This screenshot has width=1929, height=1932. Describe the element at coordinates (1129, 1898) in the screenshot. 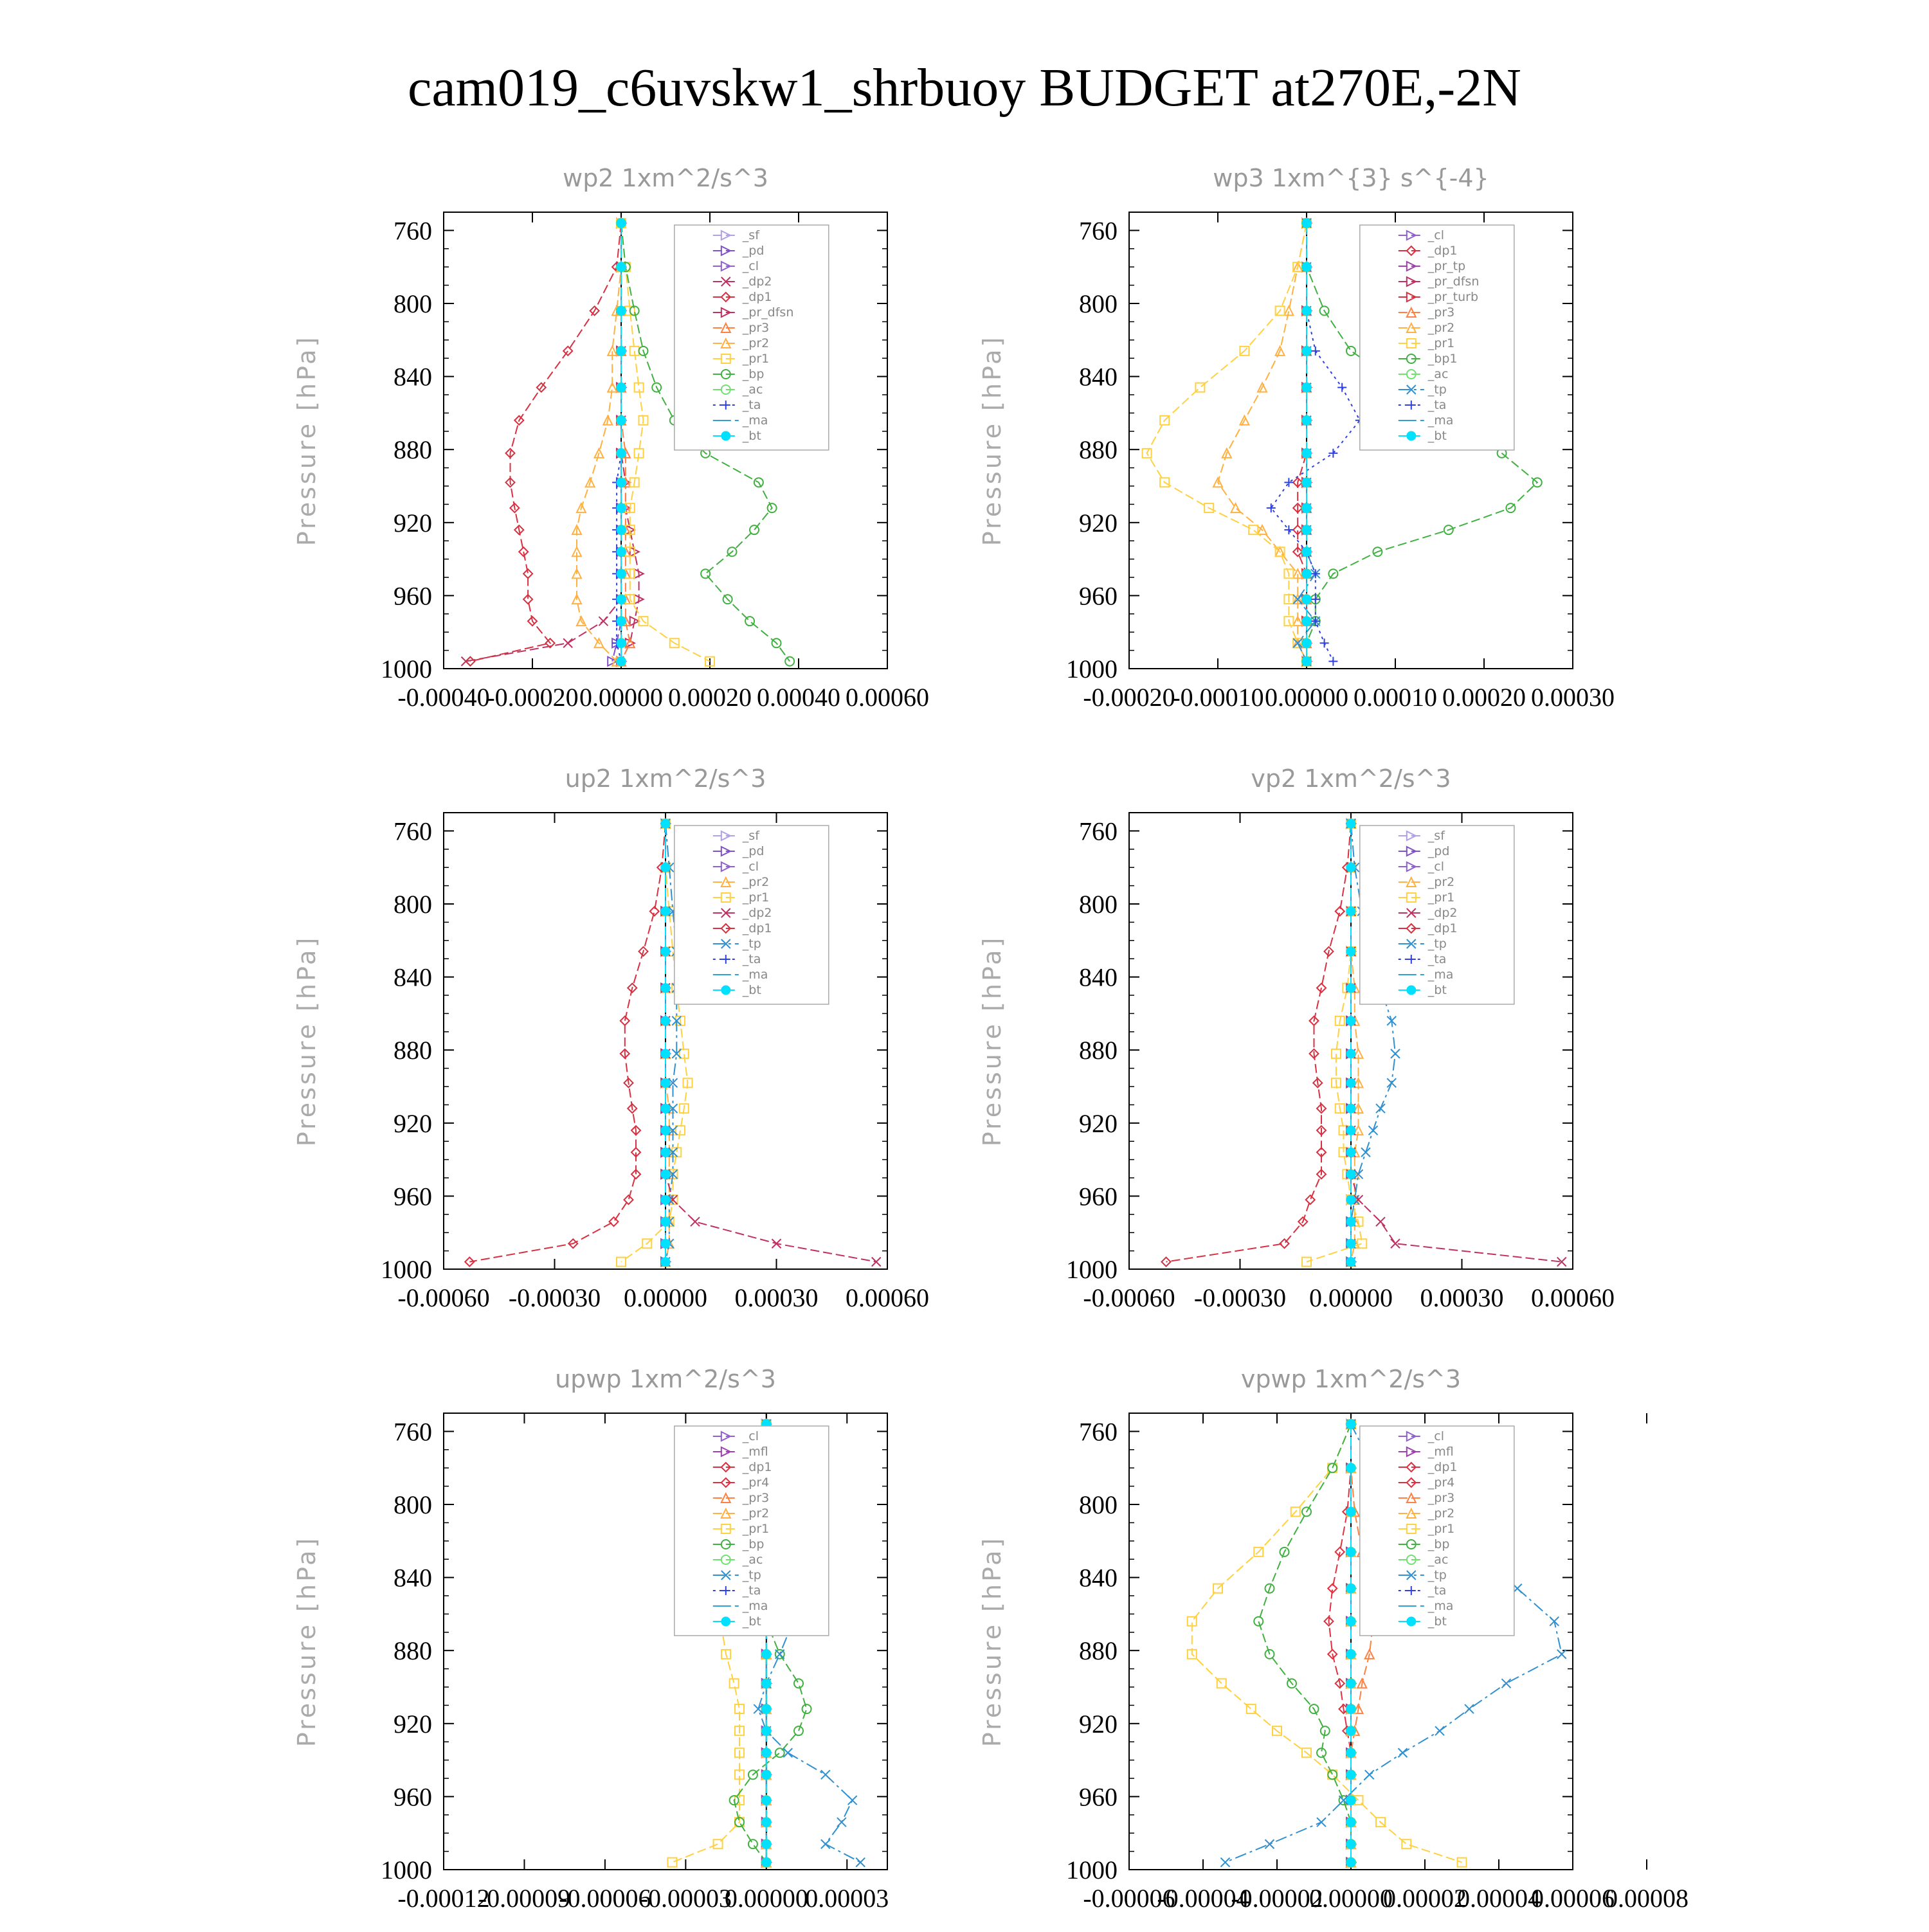

I see `x-tick-label: -0.00006` at that location.